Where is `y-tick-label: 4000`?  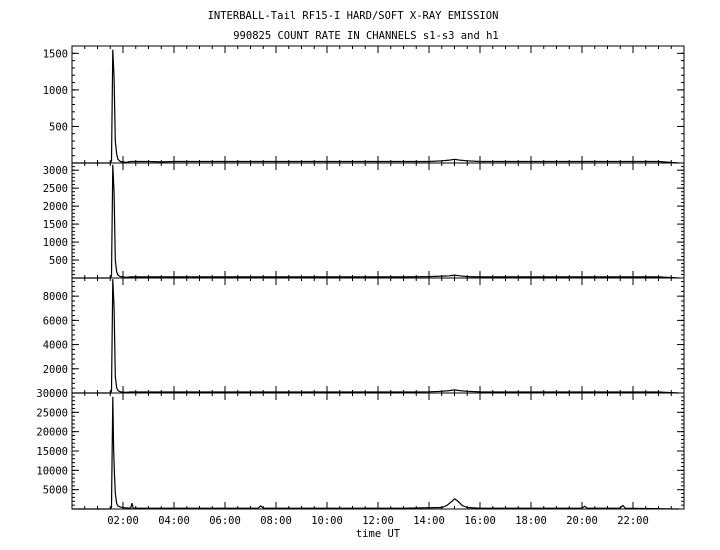 y-tick-label: 4000 is located at coordinates (55, 346).